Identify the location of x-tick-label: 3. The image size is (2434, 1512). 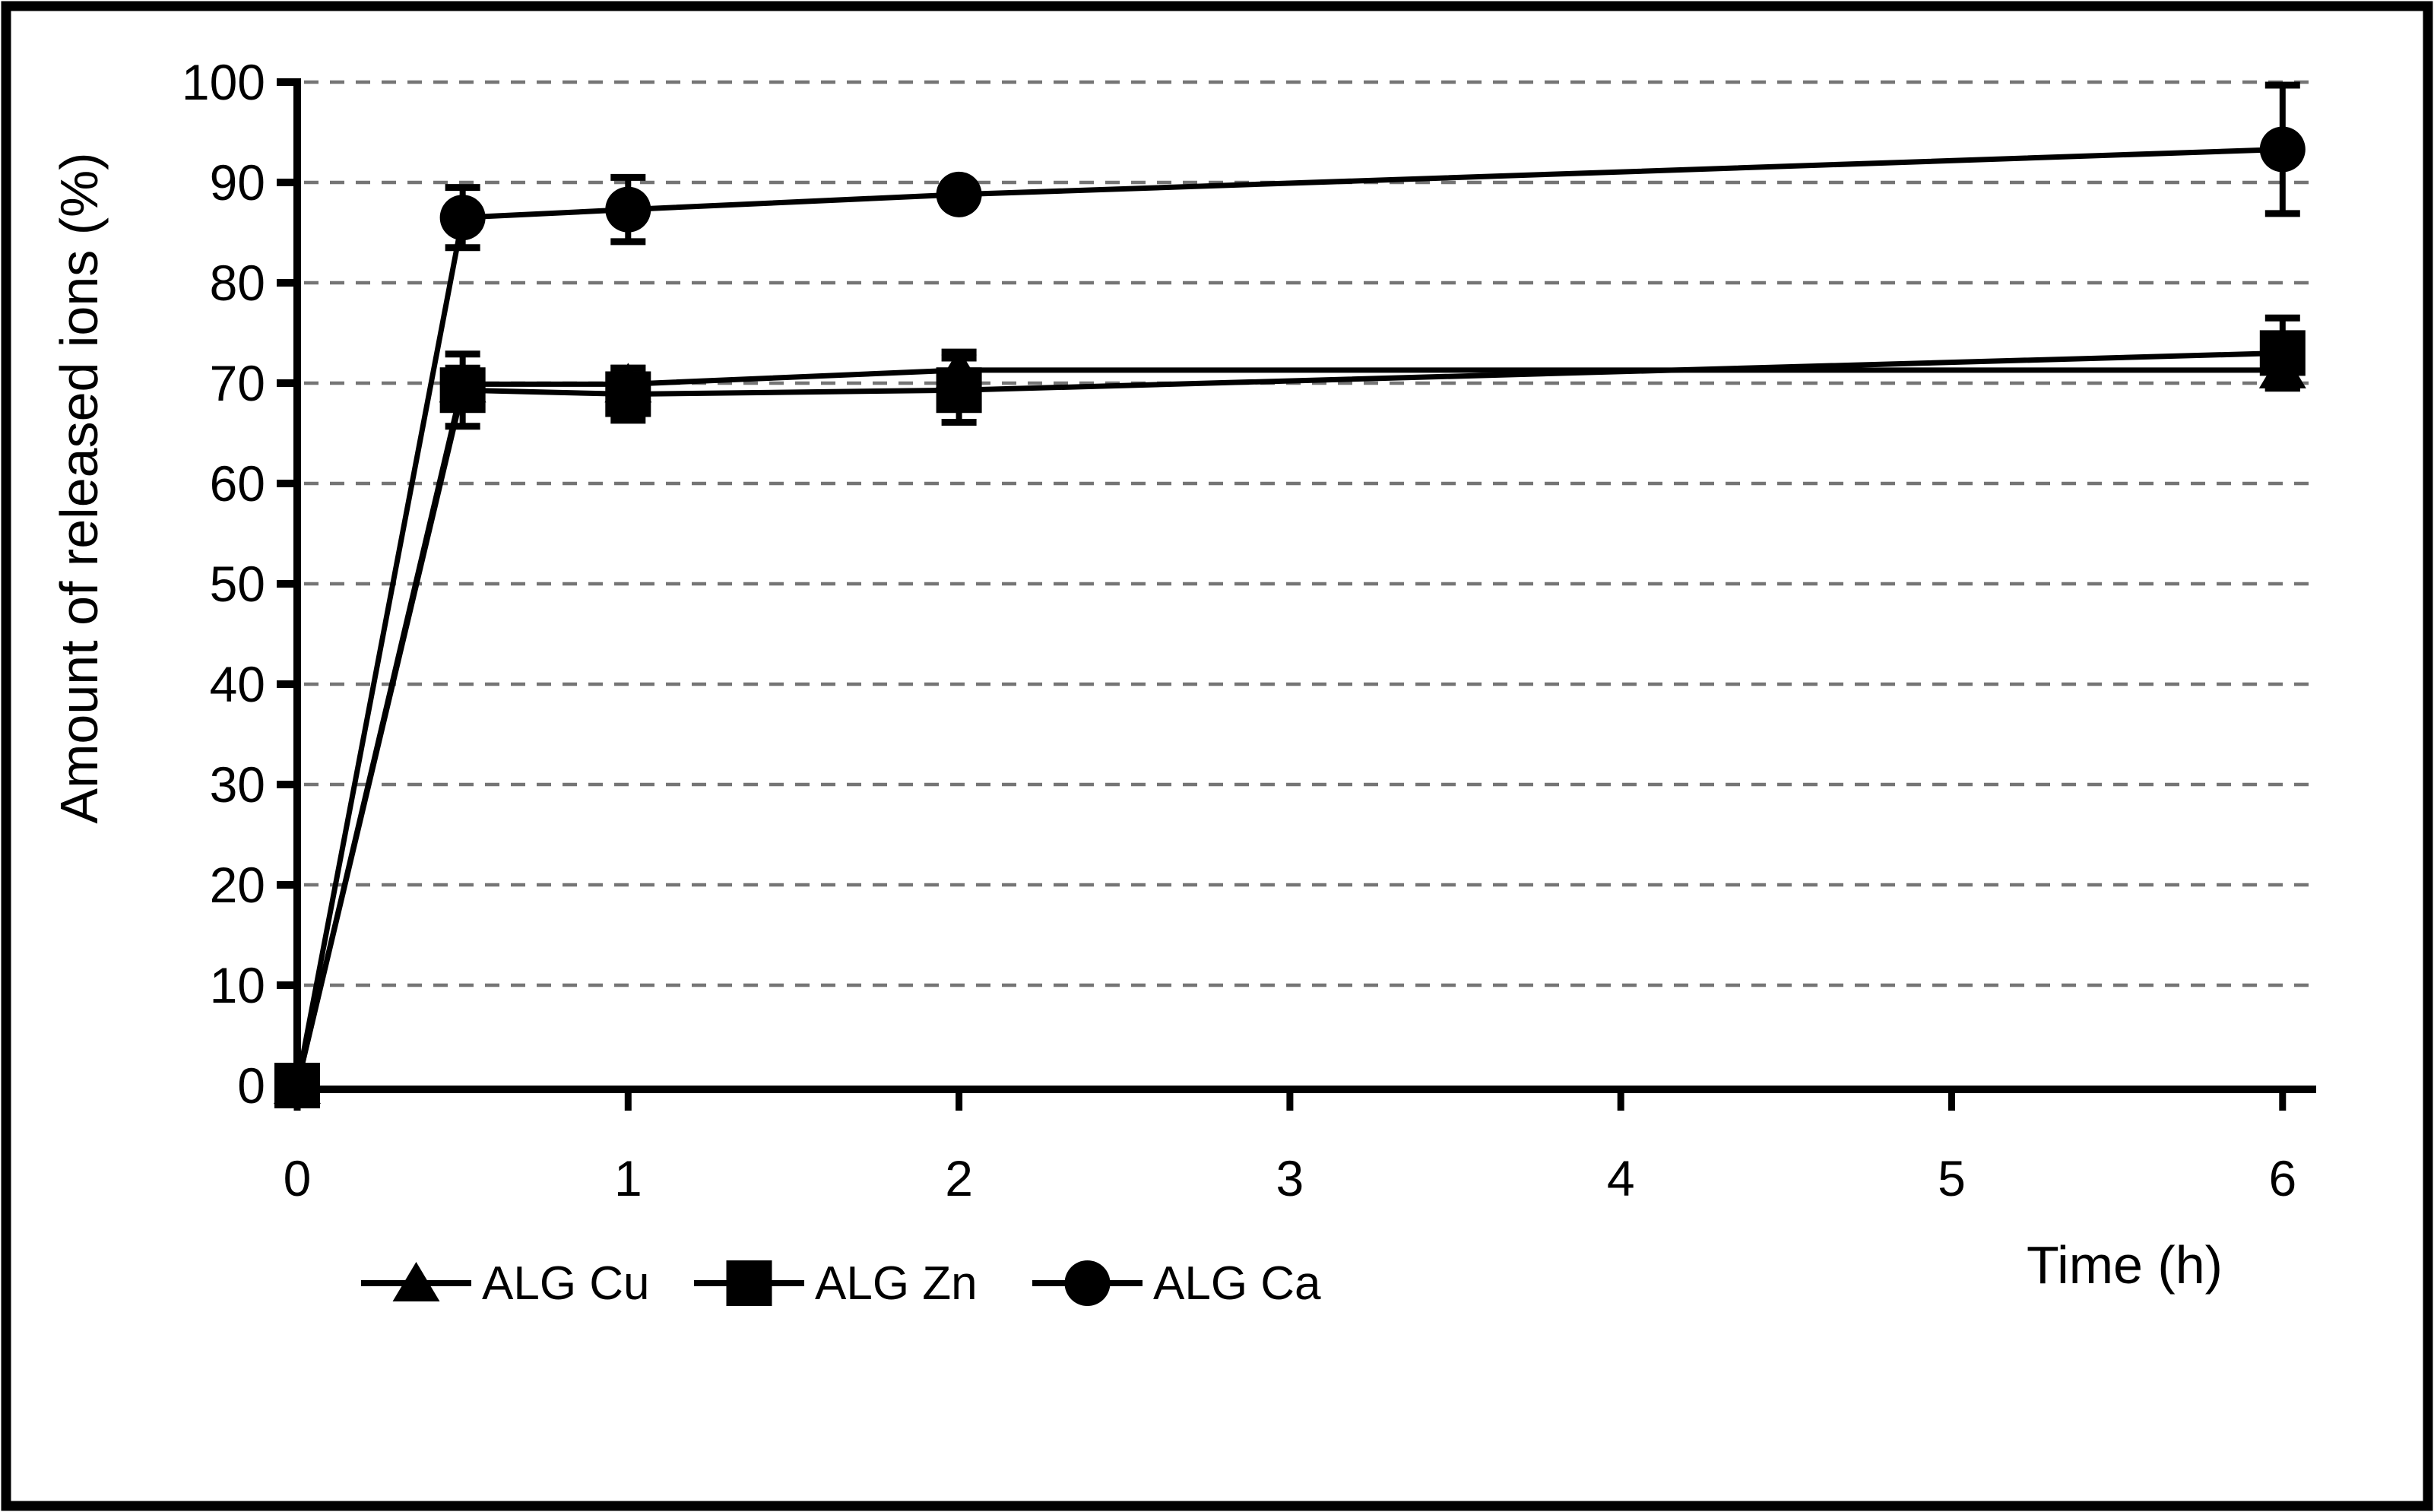
(1290, 1178).